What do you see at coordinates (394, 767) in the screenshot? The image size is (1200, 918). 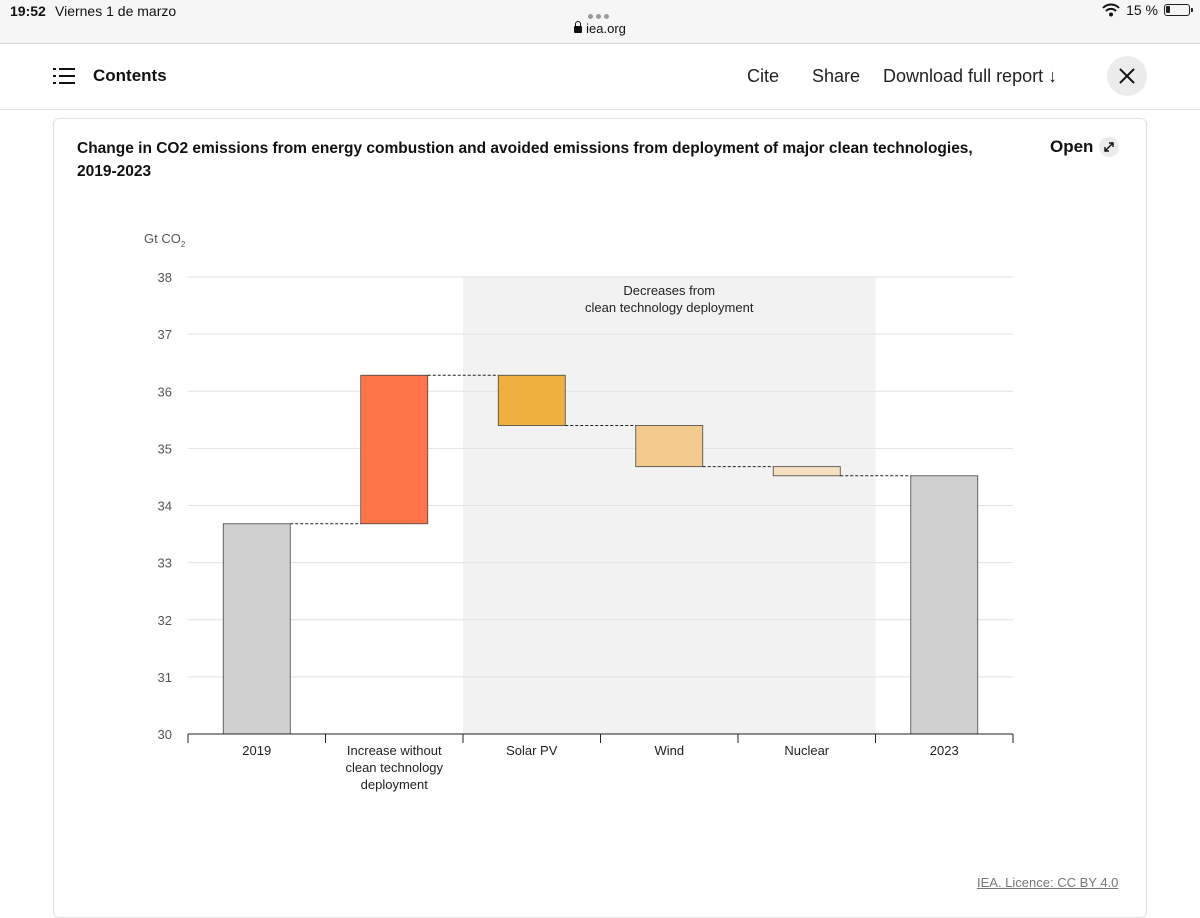 I see `x-tick-label: clean technology` at bounding box center [394, 767].